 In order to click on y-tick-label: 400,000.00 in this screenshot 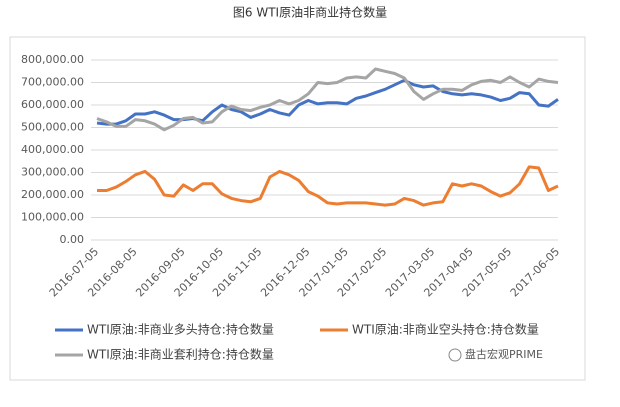, I will do `click(52, 149)`.